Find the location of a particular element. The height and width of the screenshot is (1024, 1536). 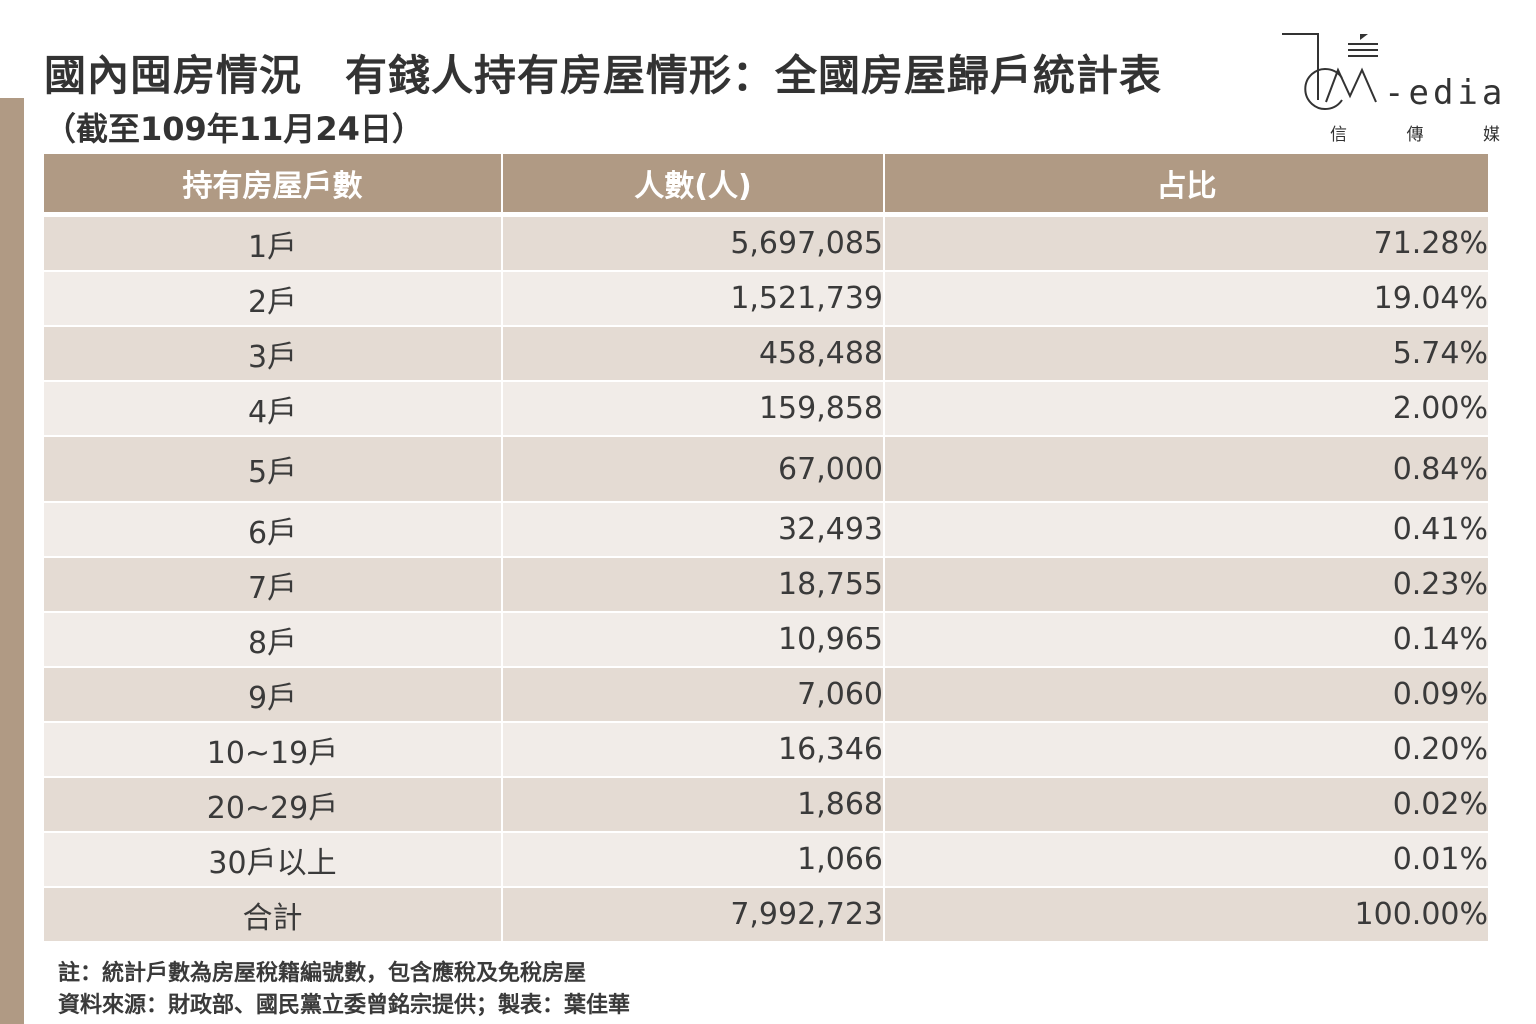

header-houses: 持有房屋戶數 is located at coordinates (273, 185).